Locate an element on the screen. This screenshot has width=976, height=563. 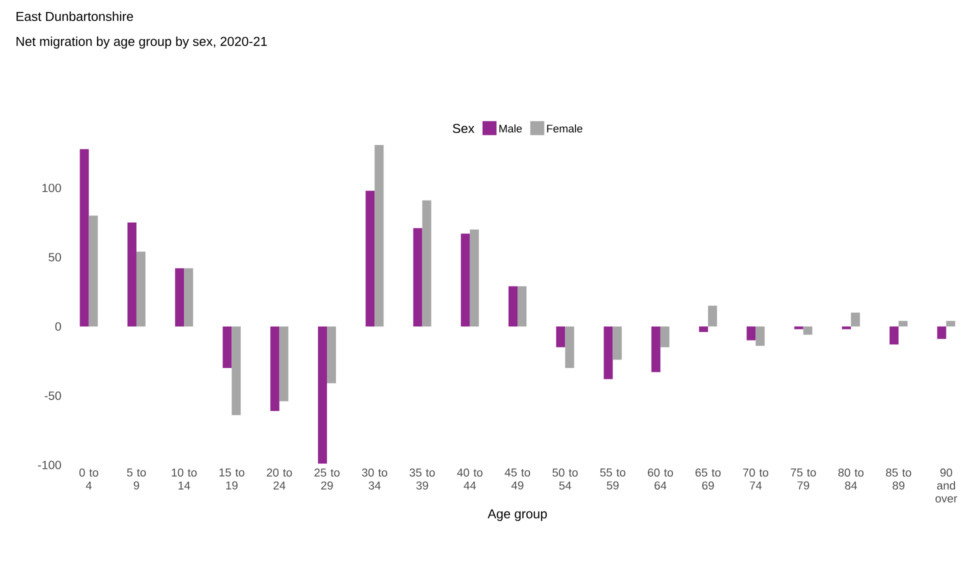
x-tick-label: 70 to 74 is located at coordinates (755, 479).